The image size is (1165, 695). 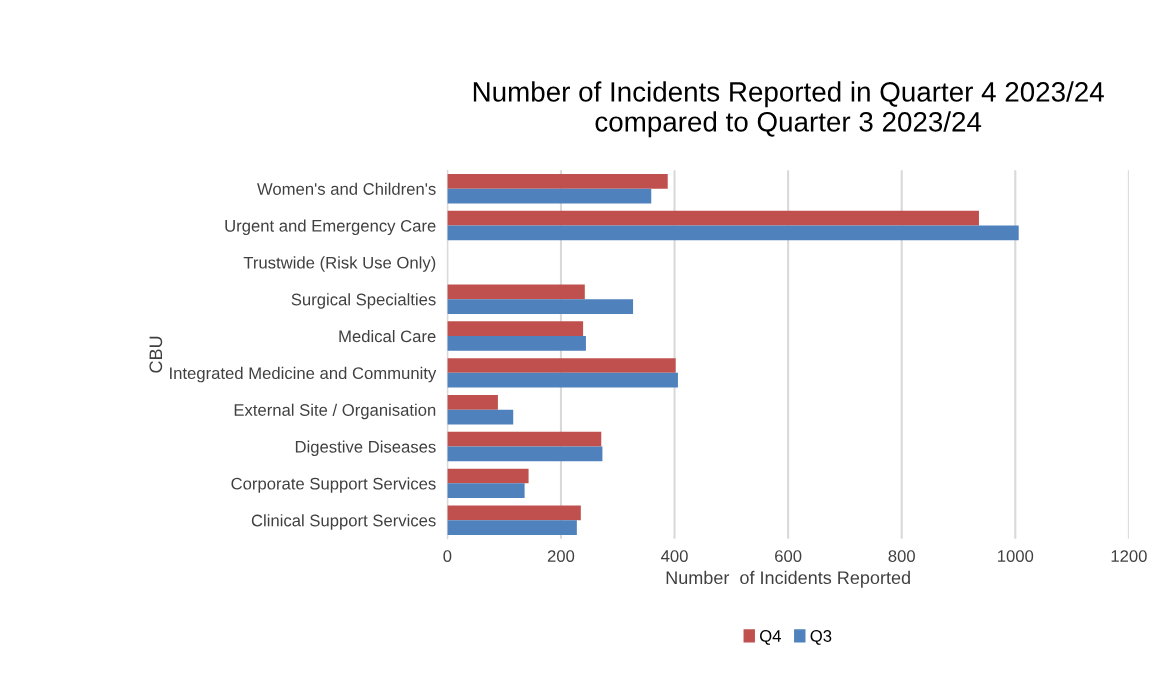 I want to click on x-tick-label: 1000, so click(x=1016, y=556).